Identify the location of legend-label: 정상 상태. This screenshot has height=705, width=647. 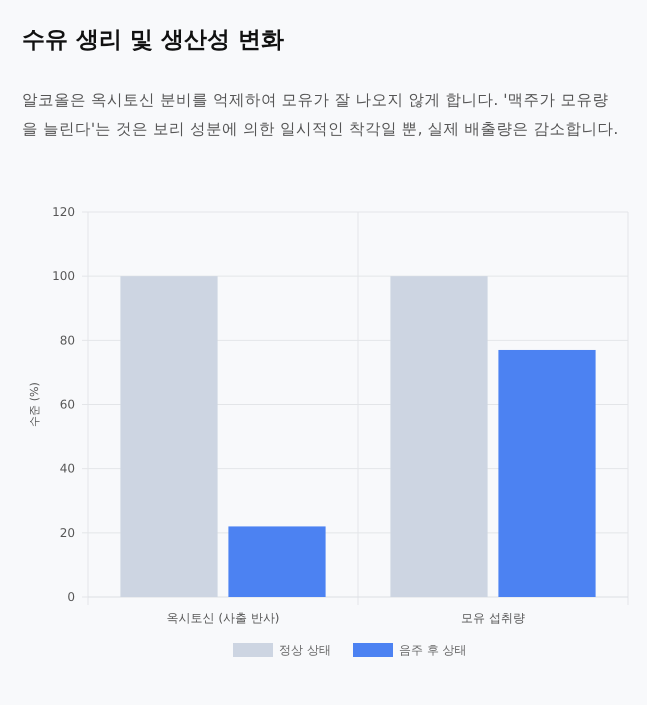
(305, 650).